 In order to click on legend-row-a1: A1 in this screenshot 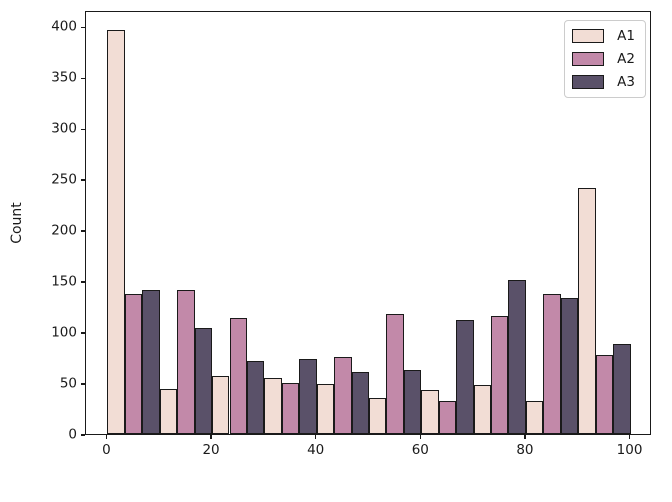, I will do `click(603, 36)`.